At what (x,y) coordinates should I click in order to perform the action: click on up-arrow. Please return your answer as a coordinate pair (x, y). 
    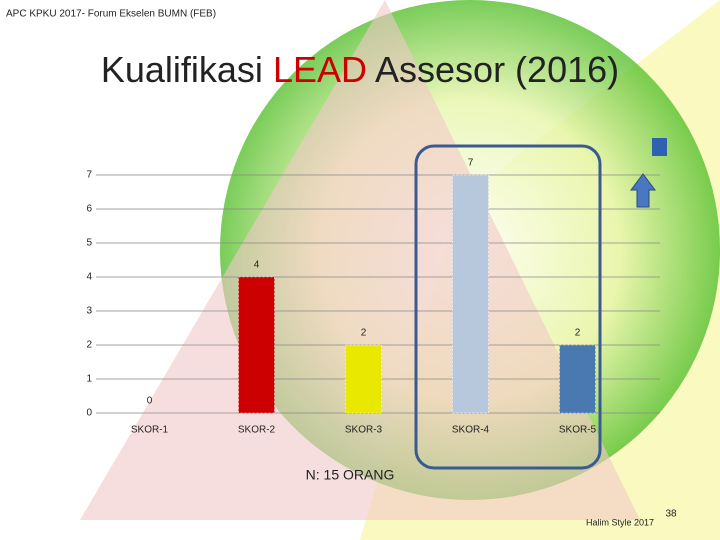
    Looking at the image, I should click on (643, 190).